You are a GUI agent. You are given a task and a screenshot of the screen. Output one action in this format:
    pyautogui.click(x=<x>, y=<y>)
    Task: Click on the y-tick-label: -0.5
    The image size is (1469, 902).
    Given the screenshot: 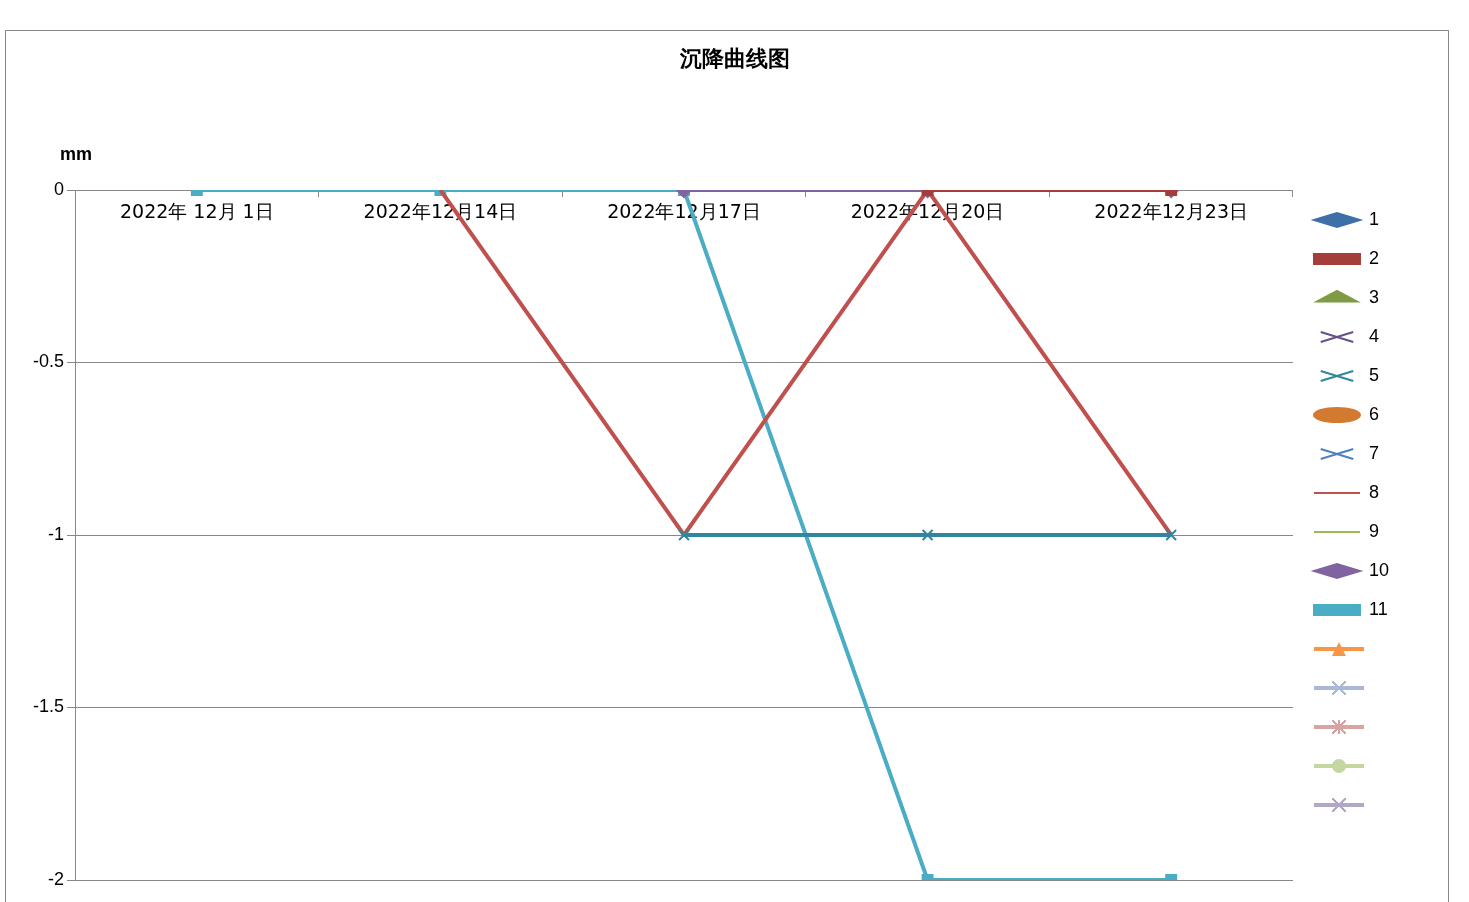 What is the action you would take?
    pyautogui.click(x=48, y=361)
    